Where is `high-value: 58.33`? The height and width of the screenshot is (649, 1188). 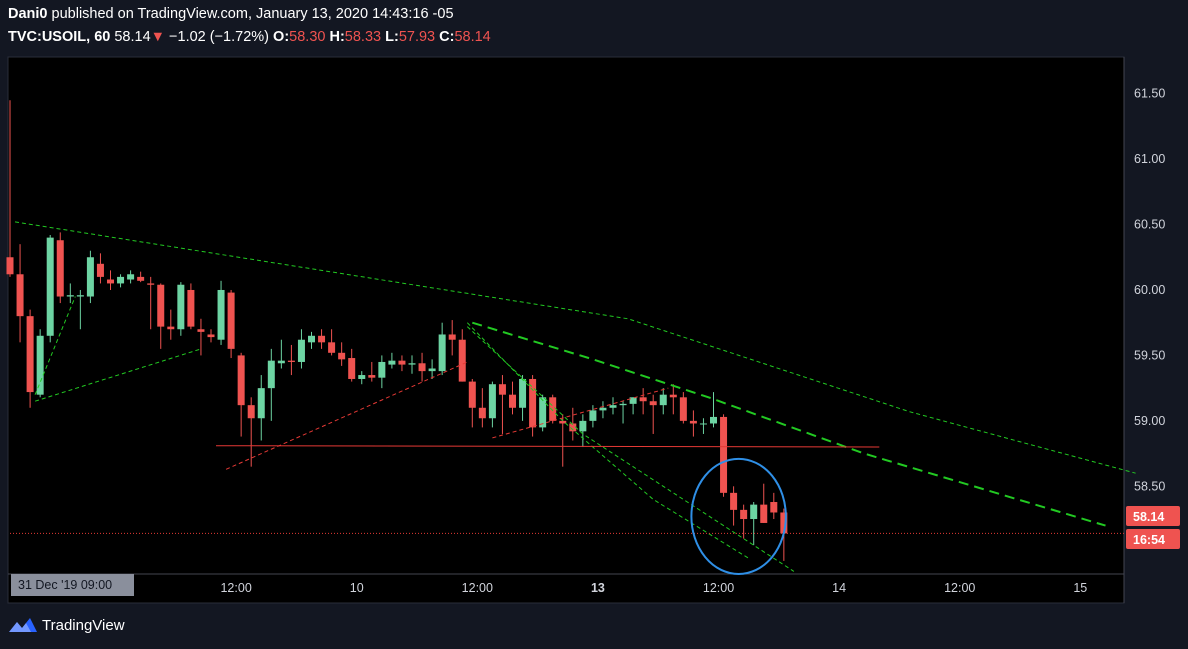 high-value: 58.33 is located at coordinates (363, 37).